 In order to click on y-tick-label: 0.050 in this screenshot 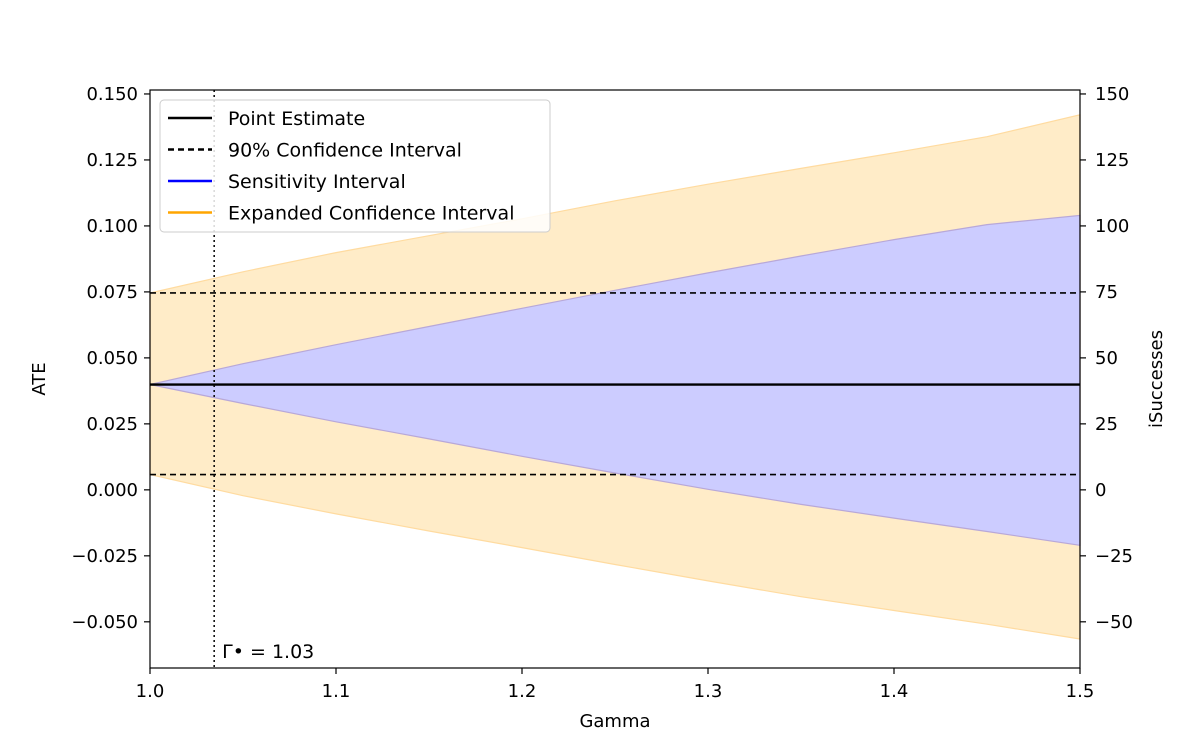, I will do `click(112, 358)`.